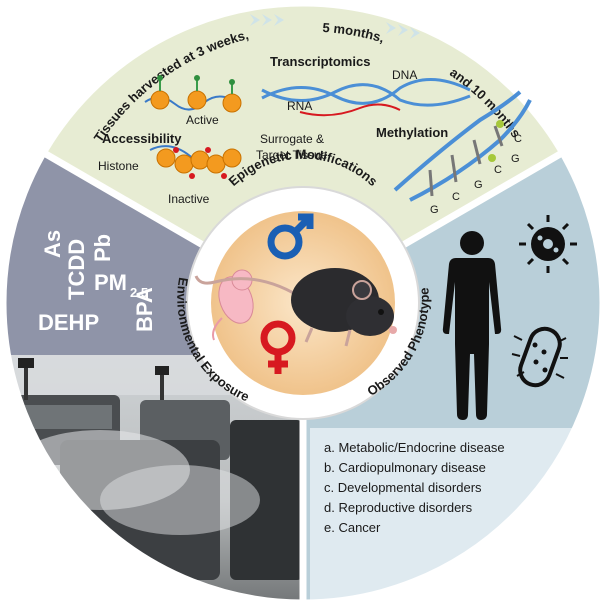 The width and height of the screenshot is (606, 611). I want to click on list-item: a. Metabolic/Endocrine disease, so click(414, 447).